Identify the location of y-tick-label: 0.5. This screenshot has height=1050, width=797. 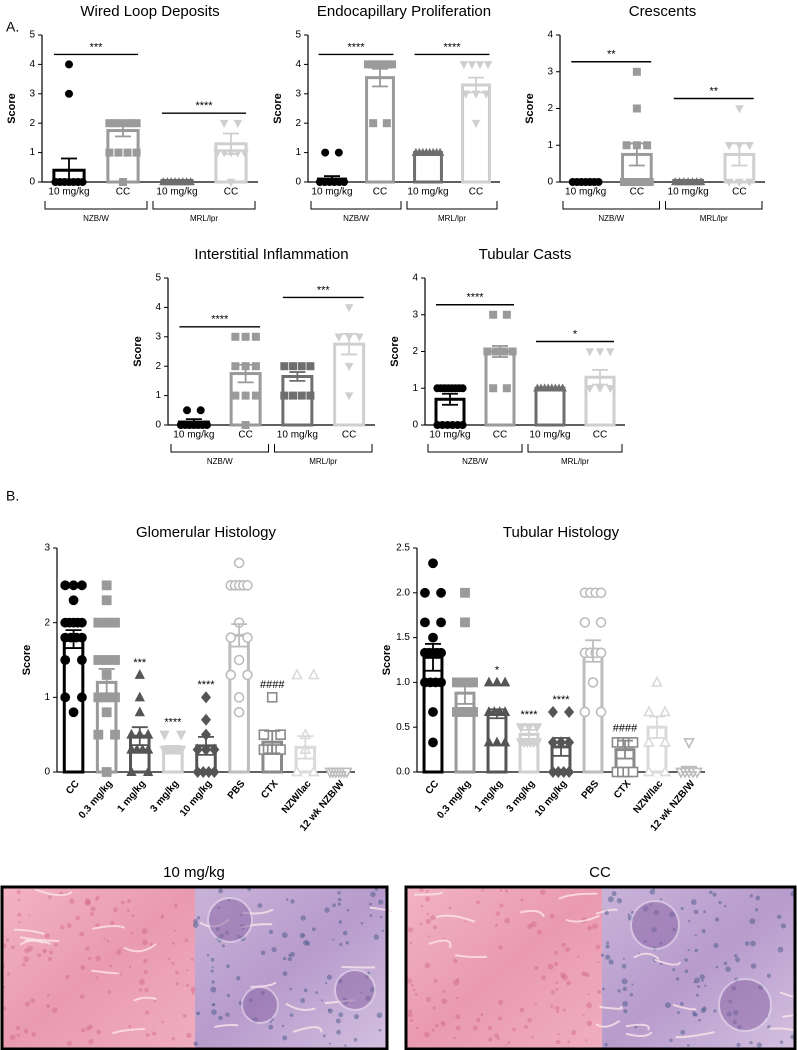
(403, 727).